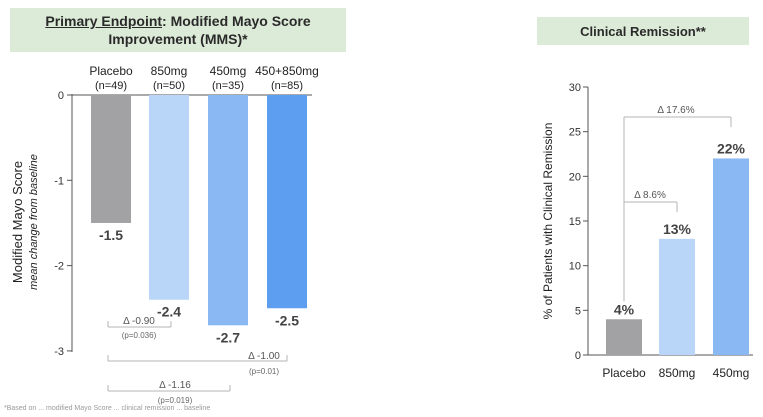 The image size is (763, 417). I want to click on right-y-tick-label: 15, so click(575, 222).